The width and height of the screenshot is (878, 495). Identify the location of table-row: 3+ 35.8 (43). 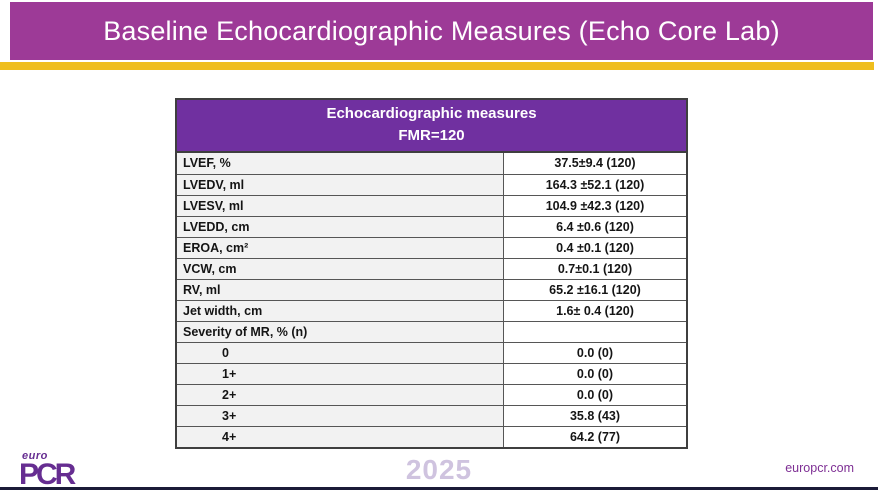
(431, 415).